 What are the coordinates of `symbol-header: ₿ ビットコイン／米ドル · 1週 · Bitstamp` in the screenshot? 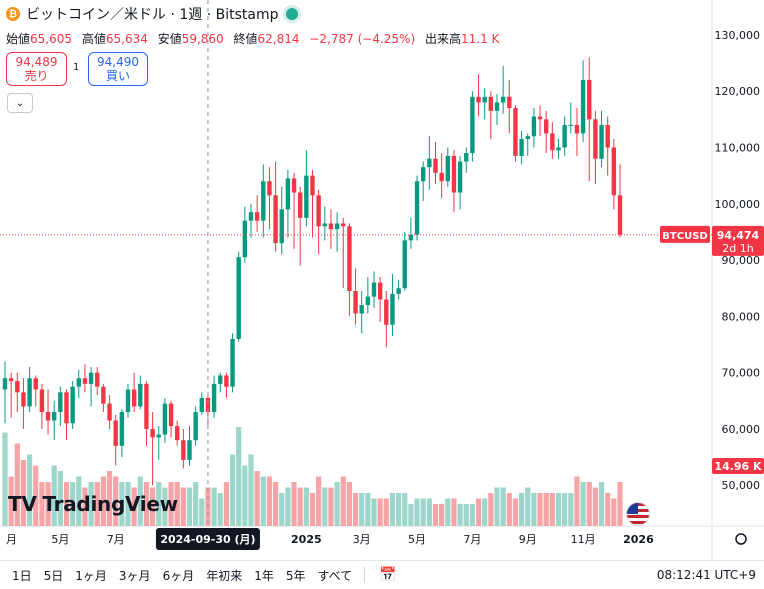 It's located at (152, 14).